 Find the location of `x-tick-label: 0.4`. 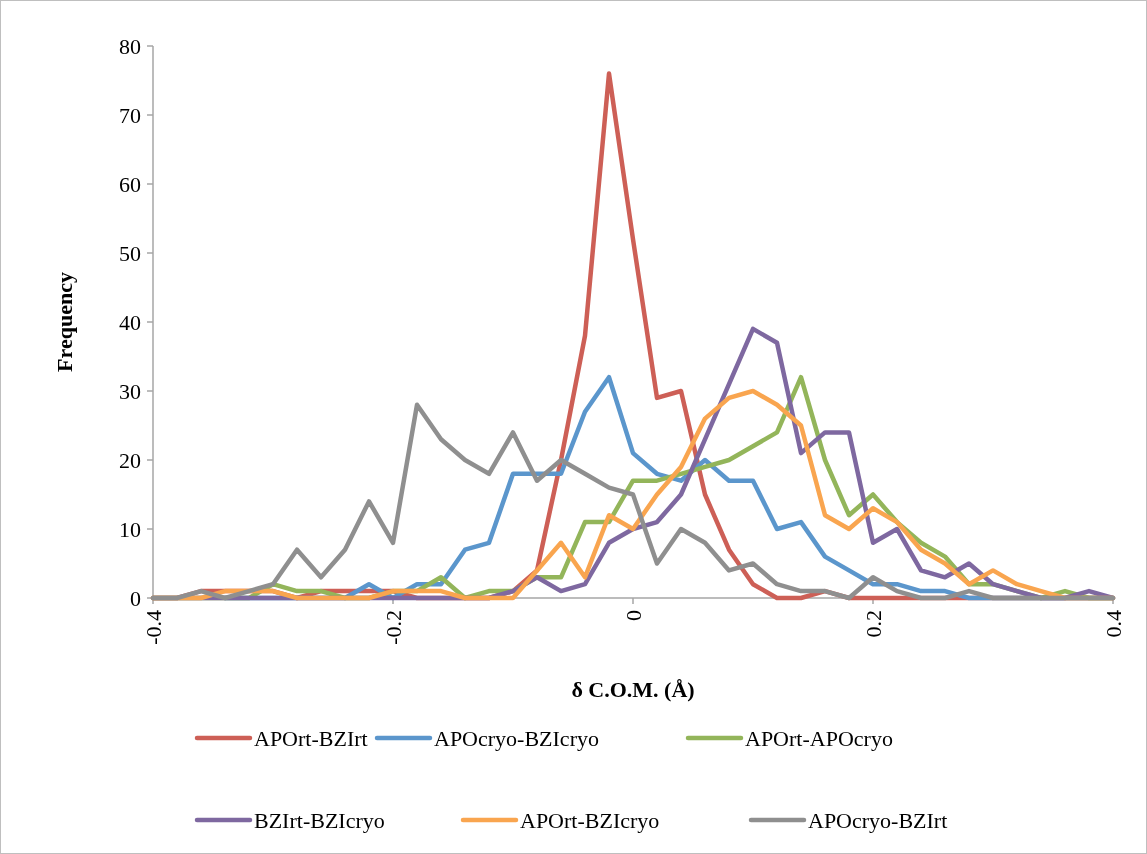

x-tick-label: 0.4 is located at coordinates (1113, 624).